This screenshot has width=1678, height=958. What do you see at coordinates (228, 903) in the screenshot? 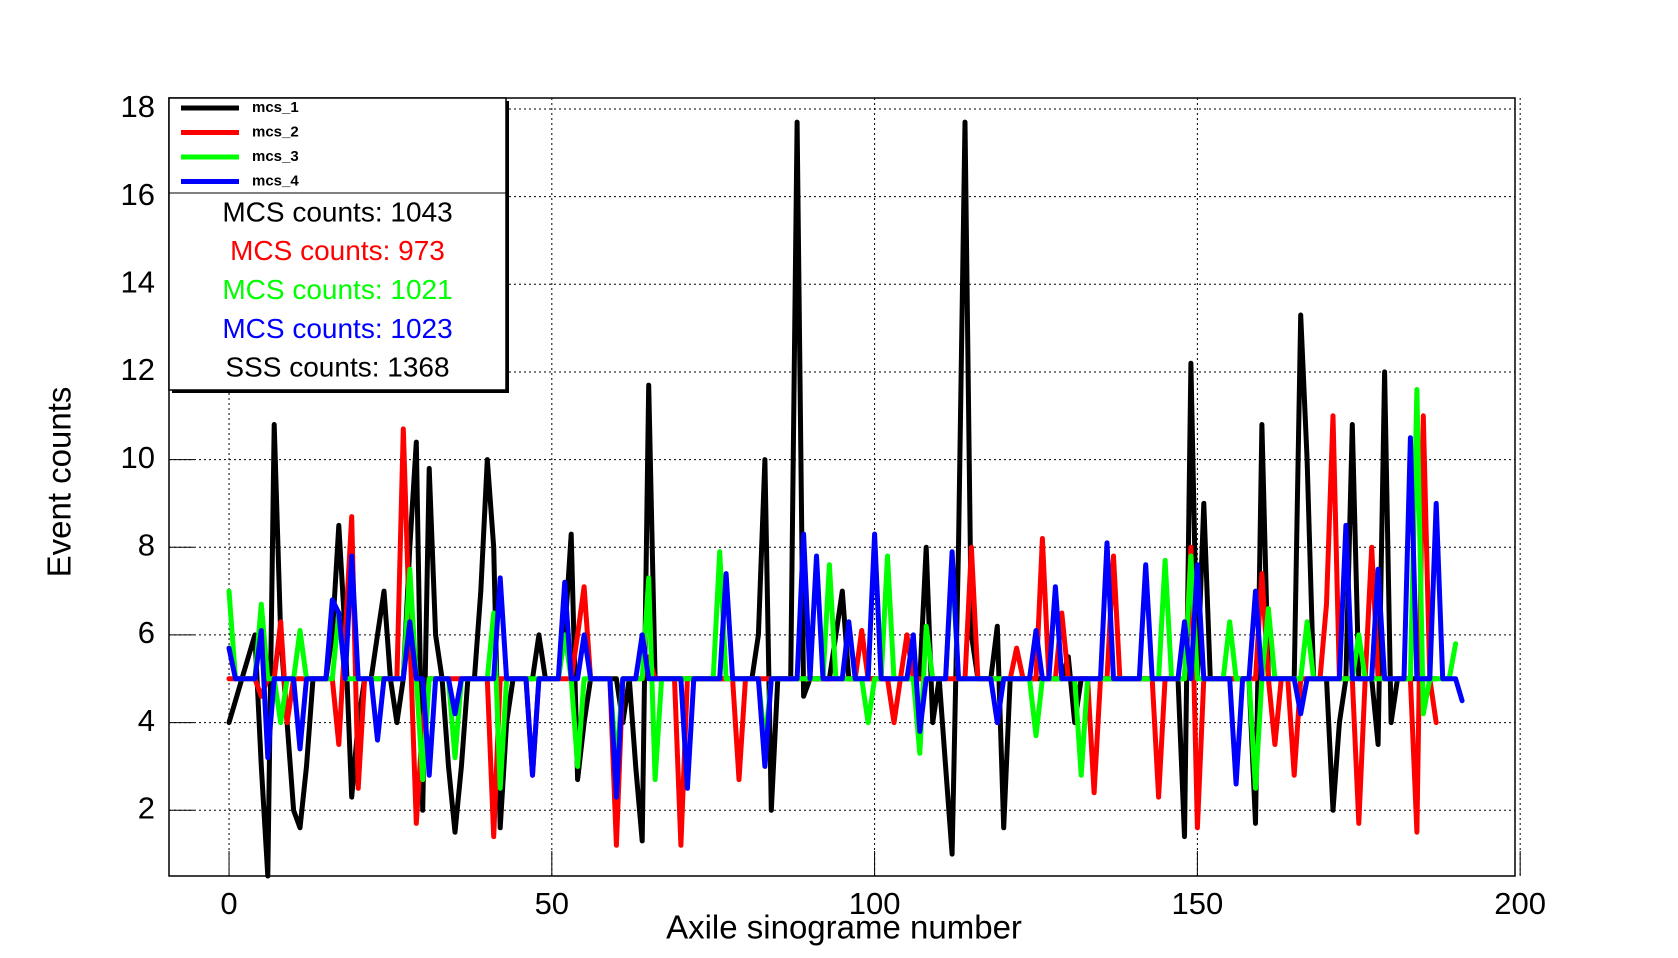
I see `x-tick-label: 0` at bounding box center [228, 903].